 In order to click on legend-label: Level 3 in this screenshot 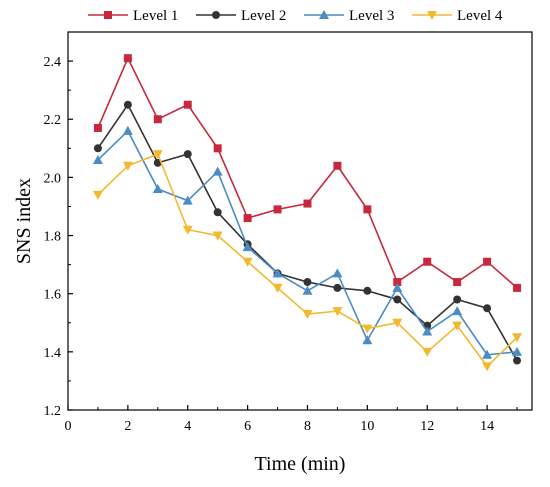, I will do `click(371, 16)`.